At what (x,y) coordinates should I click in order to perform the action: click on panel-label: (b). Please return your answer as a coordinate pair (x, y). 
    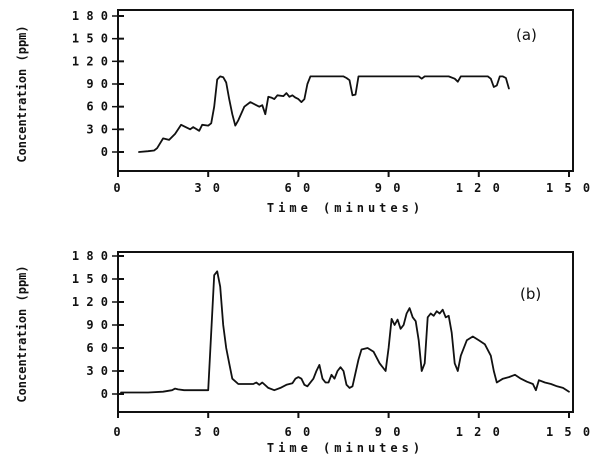
    Looking at the image, I should click on (530, 294).